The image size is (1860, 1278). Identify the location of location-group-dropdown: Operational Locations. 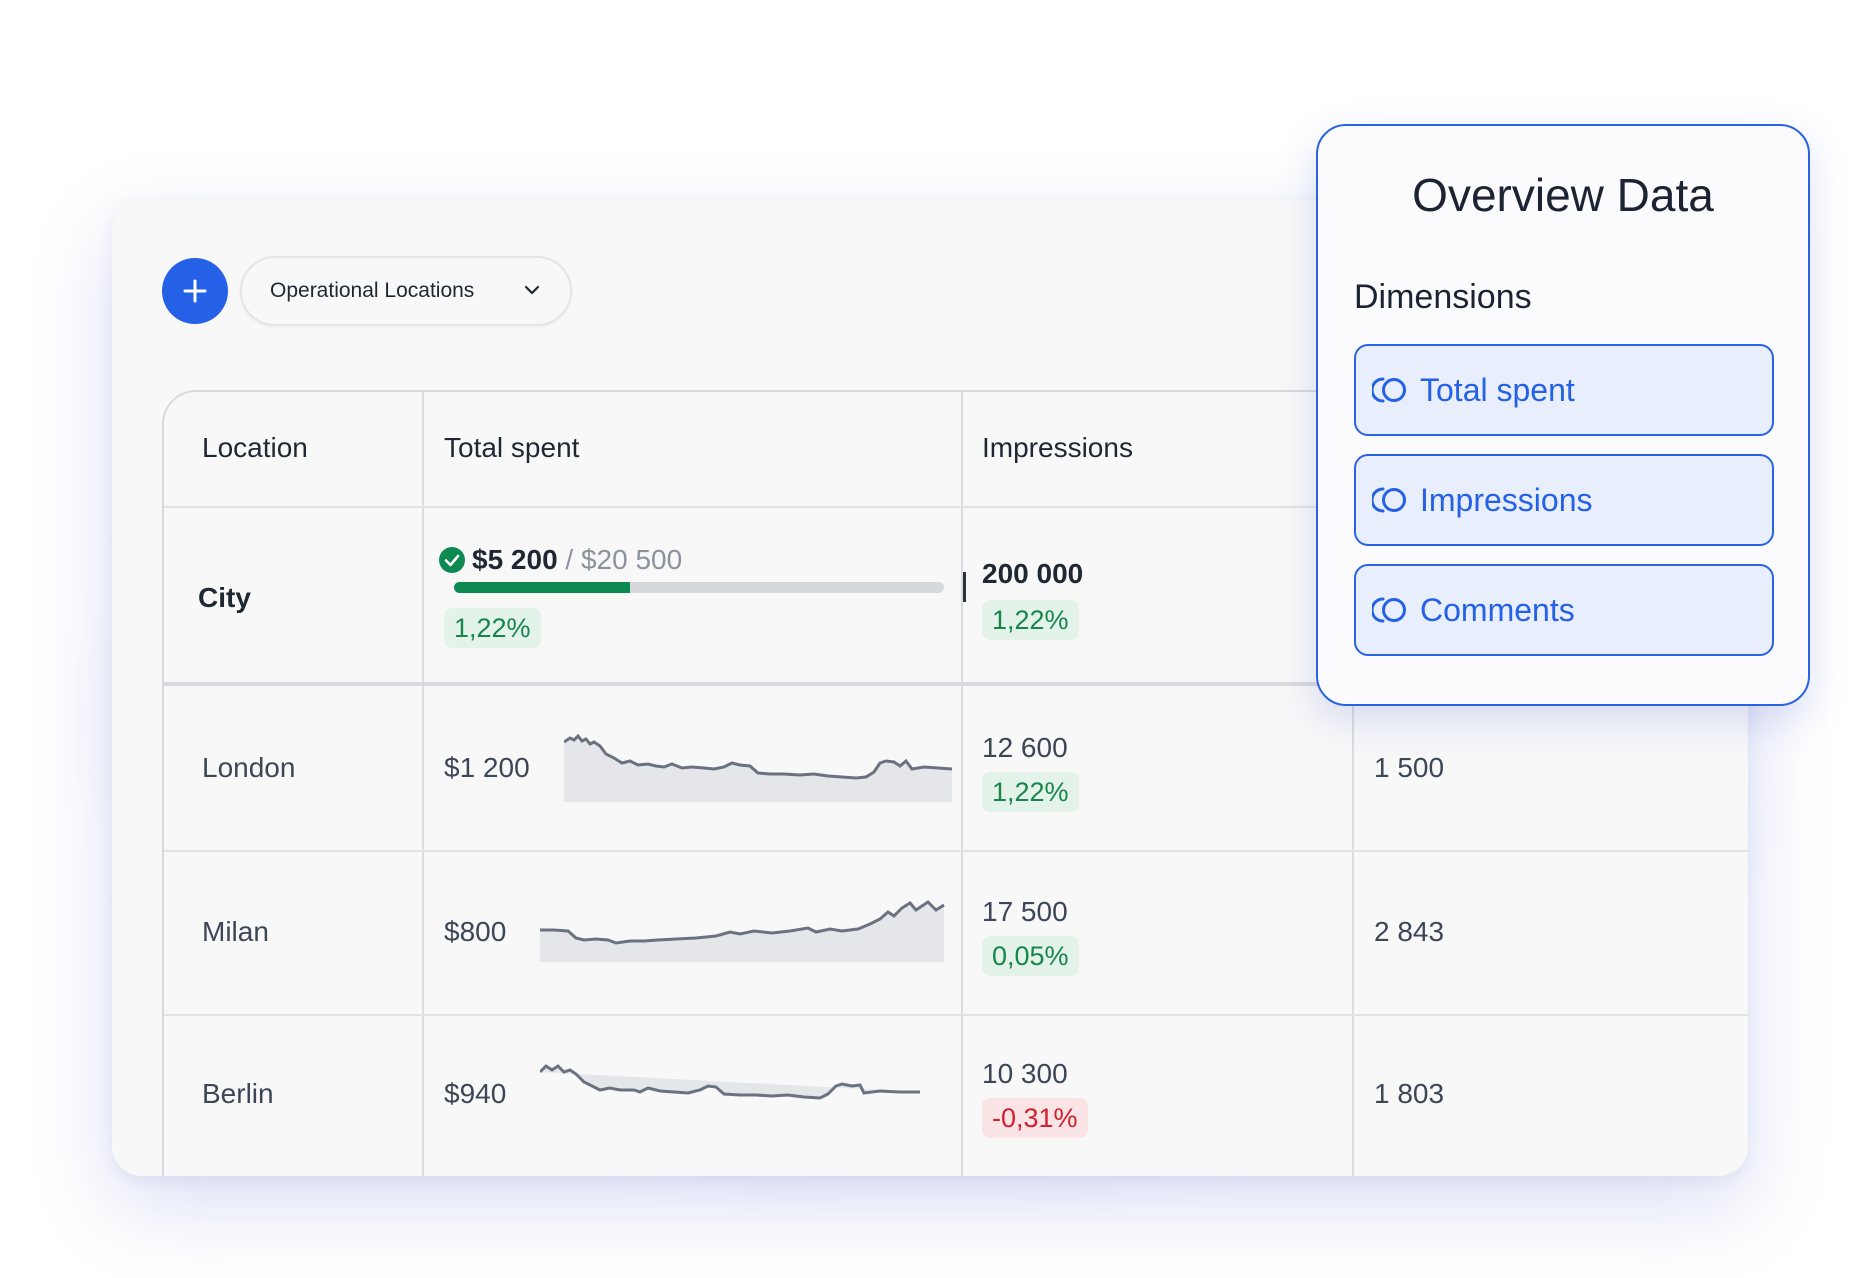
(406, 291).